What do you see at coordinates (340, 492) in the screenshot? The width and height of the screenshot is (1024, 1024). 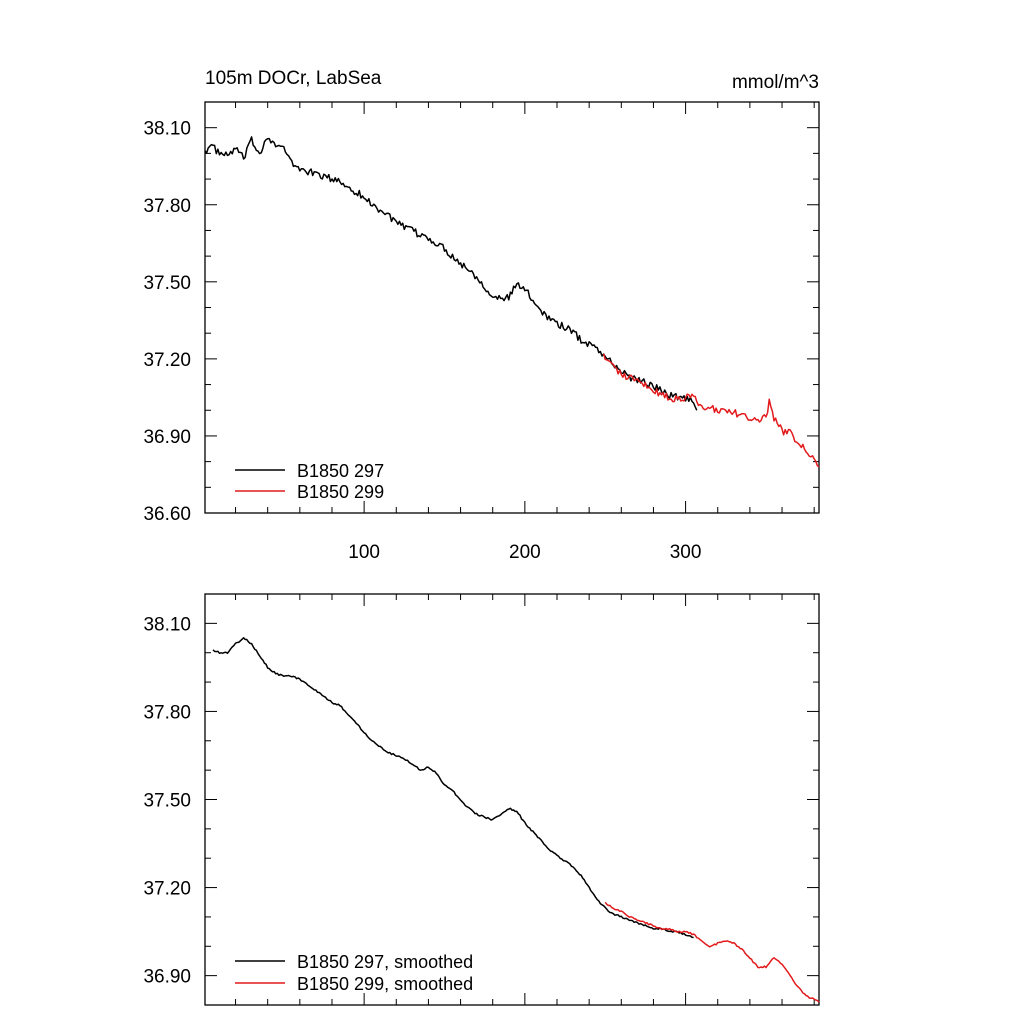 I see `legend-label-b1850-299: B1850 299` at bounding box center [340, 492].